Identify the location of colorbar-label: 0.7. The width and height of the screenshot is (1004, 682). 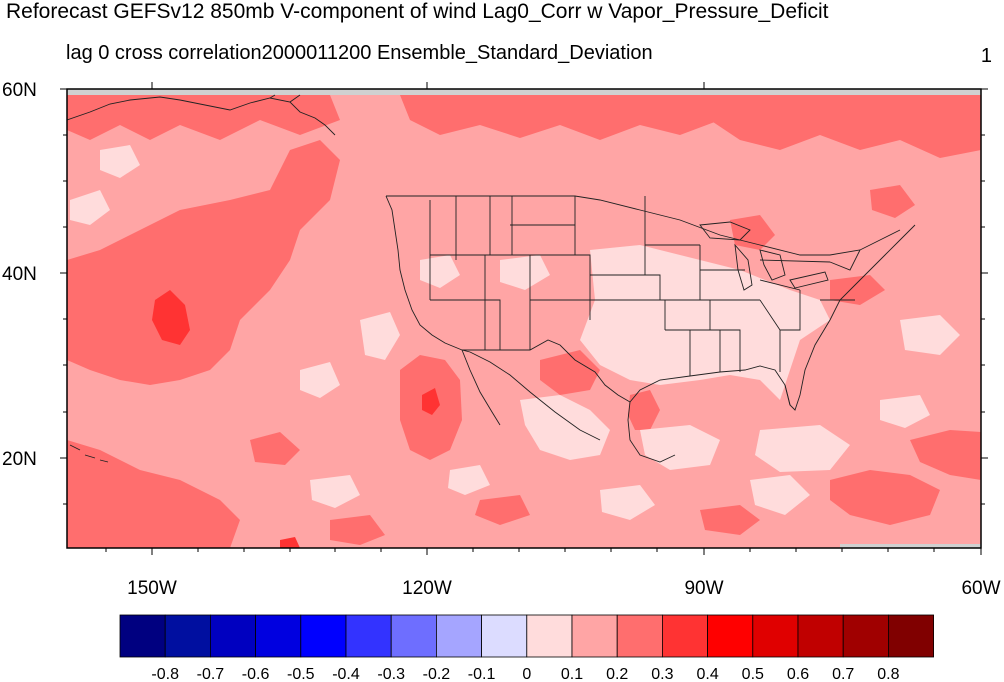
(843, 674).